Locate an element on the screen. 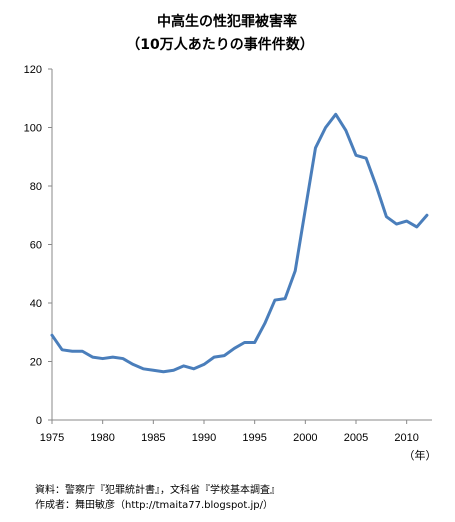 This screenshot has width=455, height=522. x-unit-label: （年） is located at coordinates (420, 455).